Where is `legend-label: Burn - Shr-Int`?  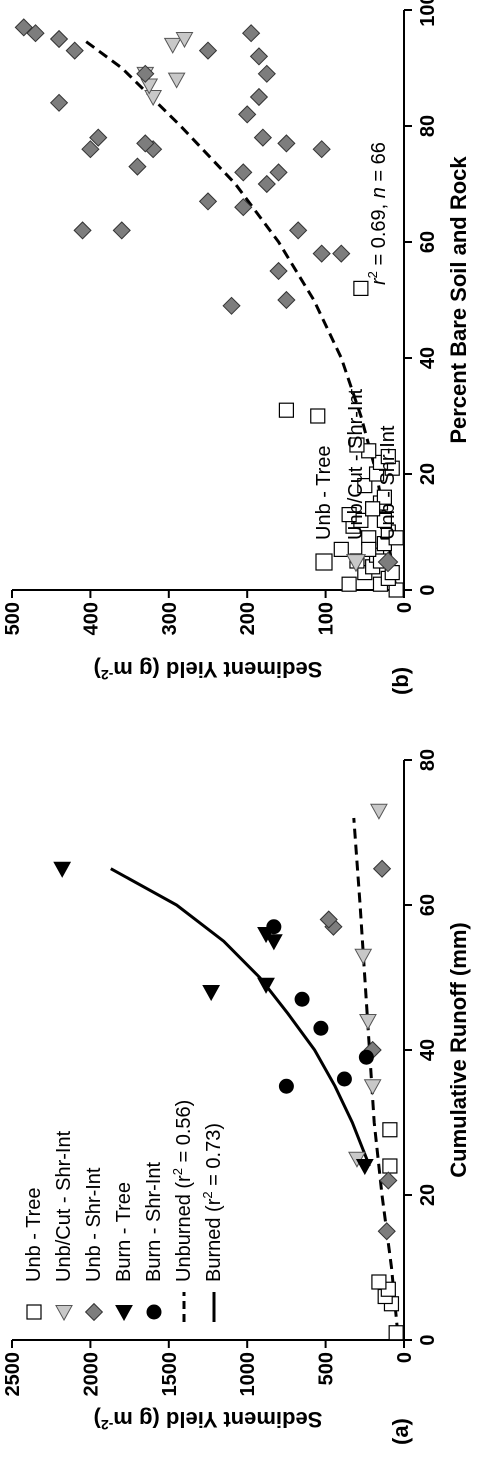 legend-label: Burn - Shr-Int is located at coordinates (154, 1222).